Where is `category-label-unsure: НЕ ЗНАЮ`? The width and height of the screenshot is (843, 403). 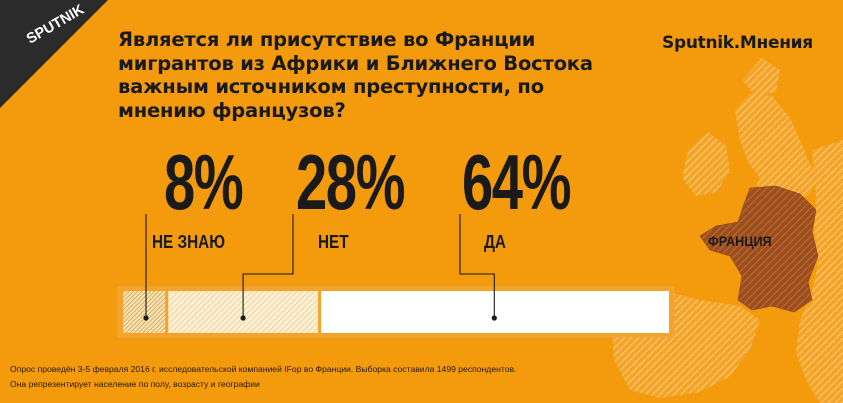
category-label-unsure: НЕ ЗНАЮ is located at coordinates (188, 242).